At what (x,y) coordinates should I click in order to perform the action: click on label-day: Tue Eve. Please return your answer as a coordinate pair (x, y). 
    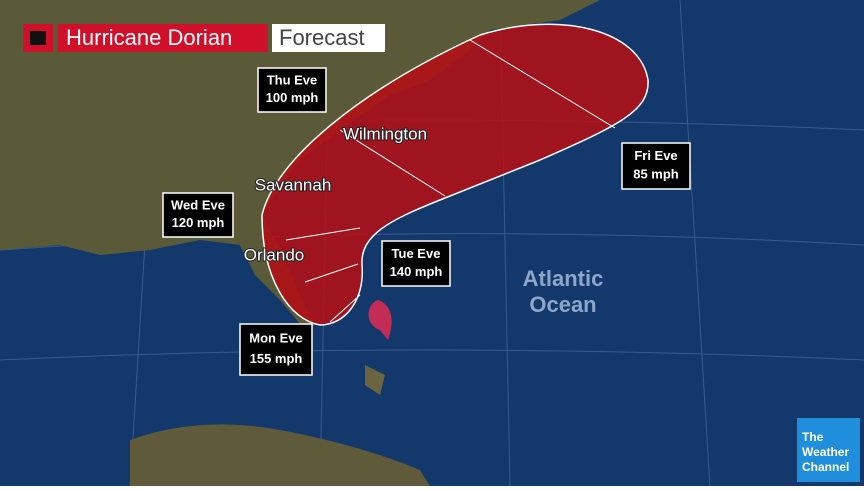
    Looking at the image, I should click on (416, 253).